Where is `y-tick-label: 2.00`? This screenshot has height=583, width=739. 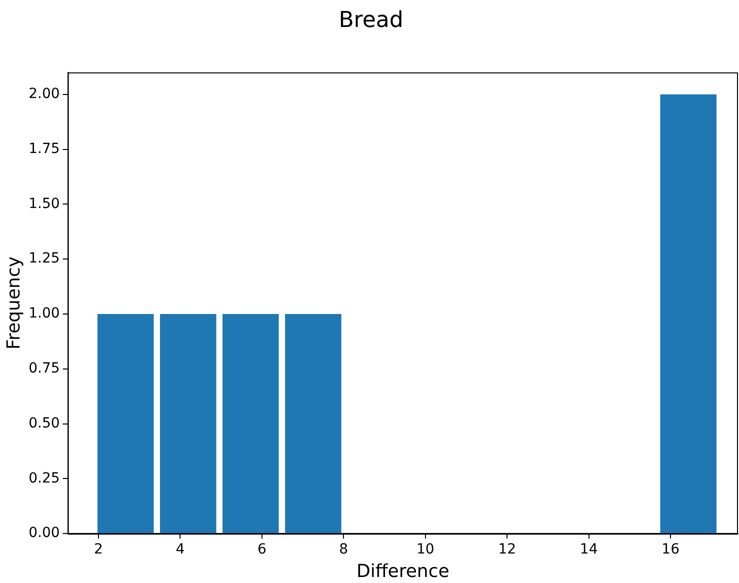 y-tick-label: 2.00 is located at coordinates (44, 94).